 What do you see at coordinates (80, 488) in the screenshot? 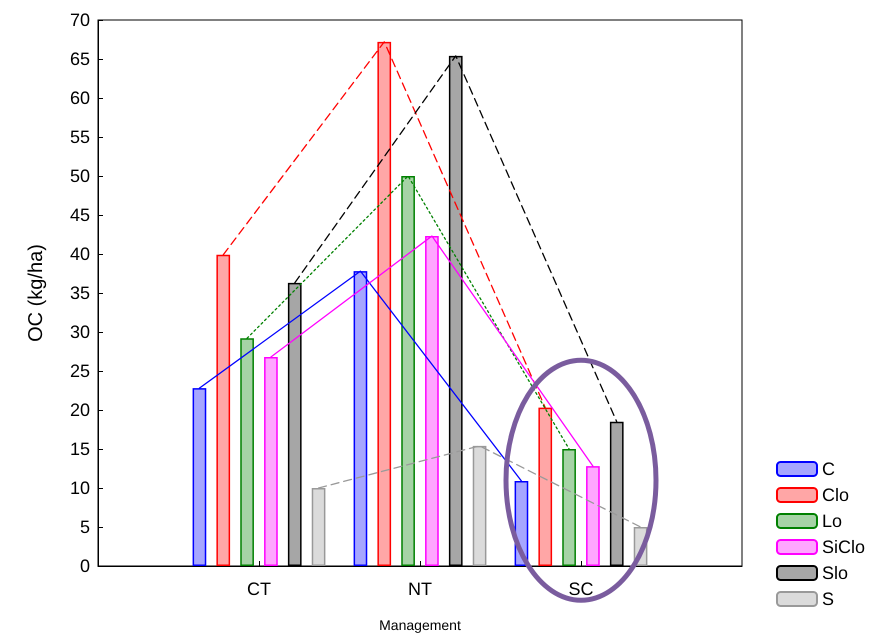
I see `y-tick-label: 10` at bounding box center [80, 488].